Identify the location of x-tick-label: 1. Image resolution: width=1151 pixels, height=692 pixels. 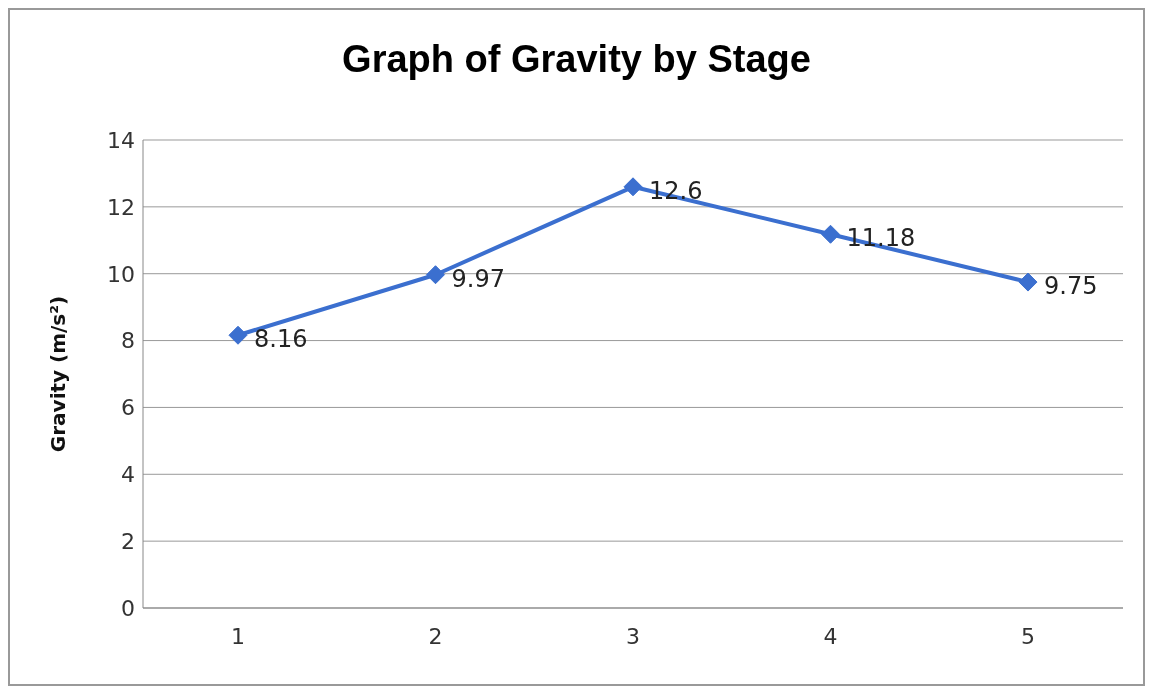
(238, 636).